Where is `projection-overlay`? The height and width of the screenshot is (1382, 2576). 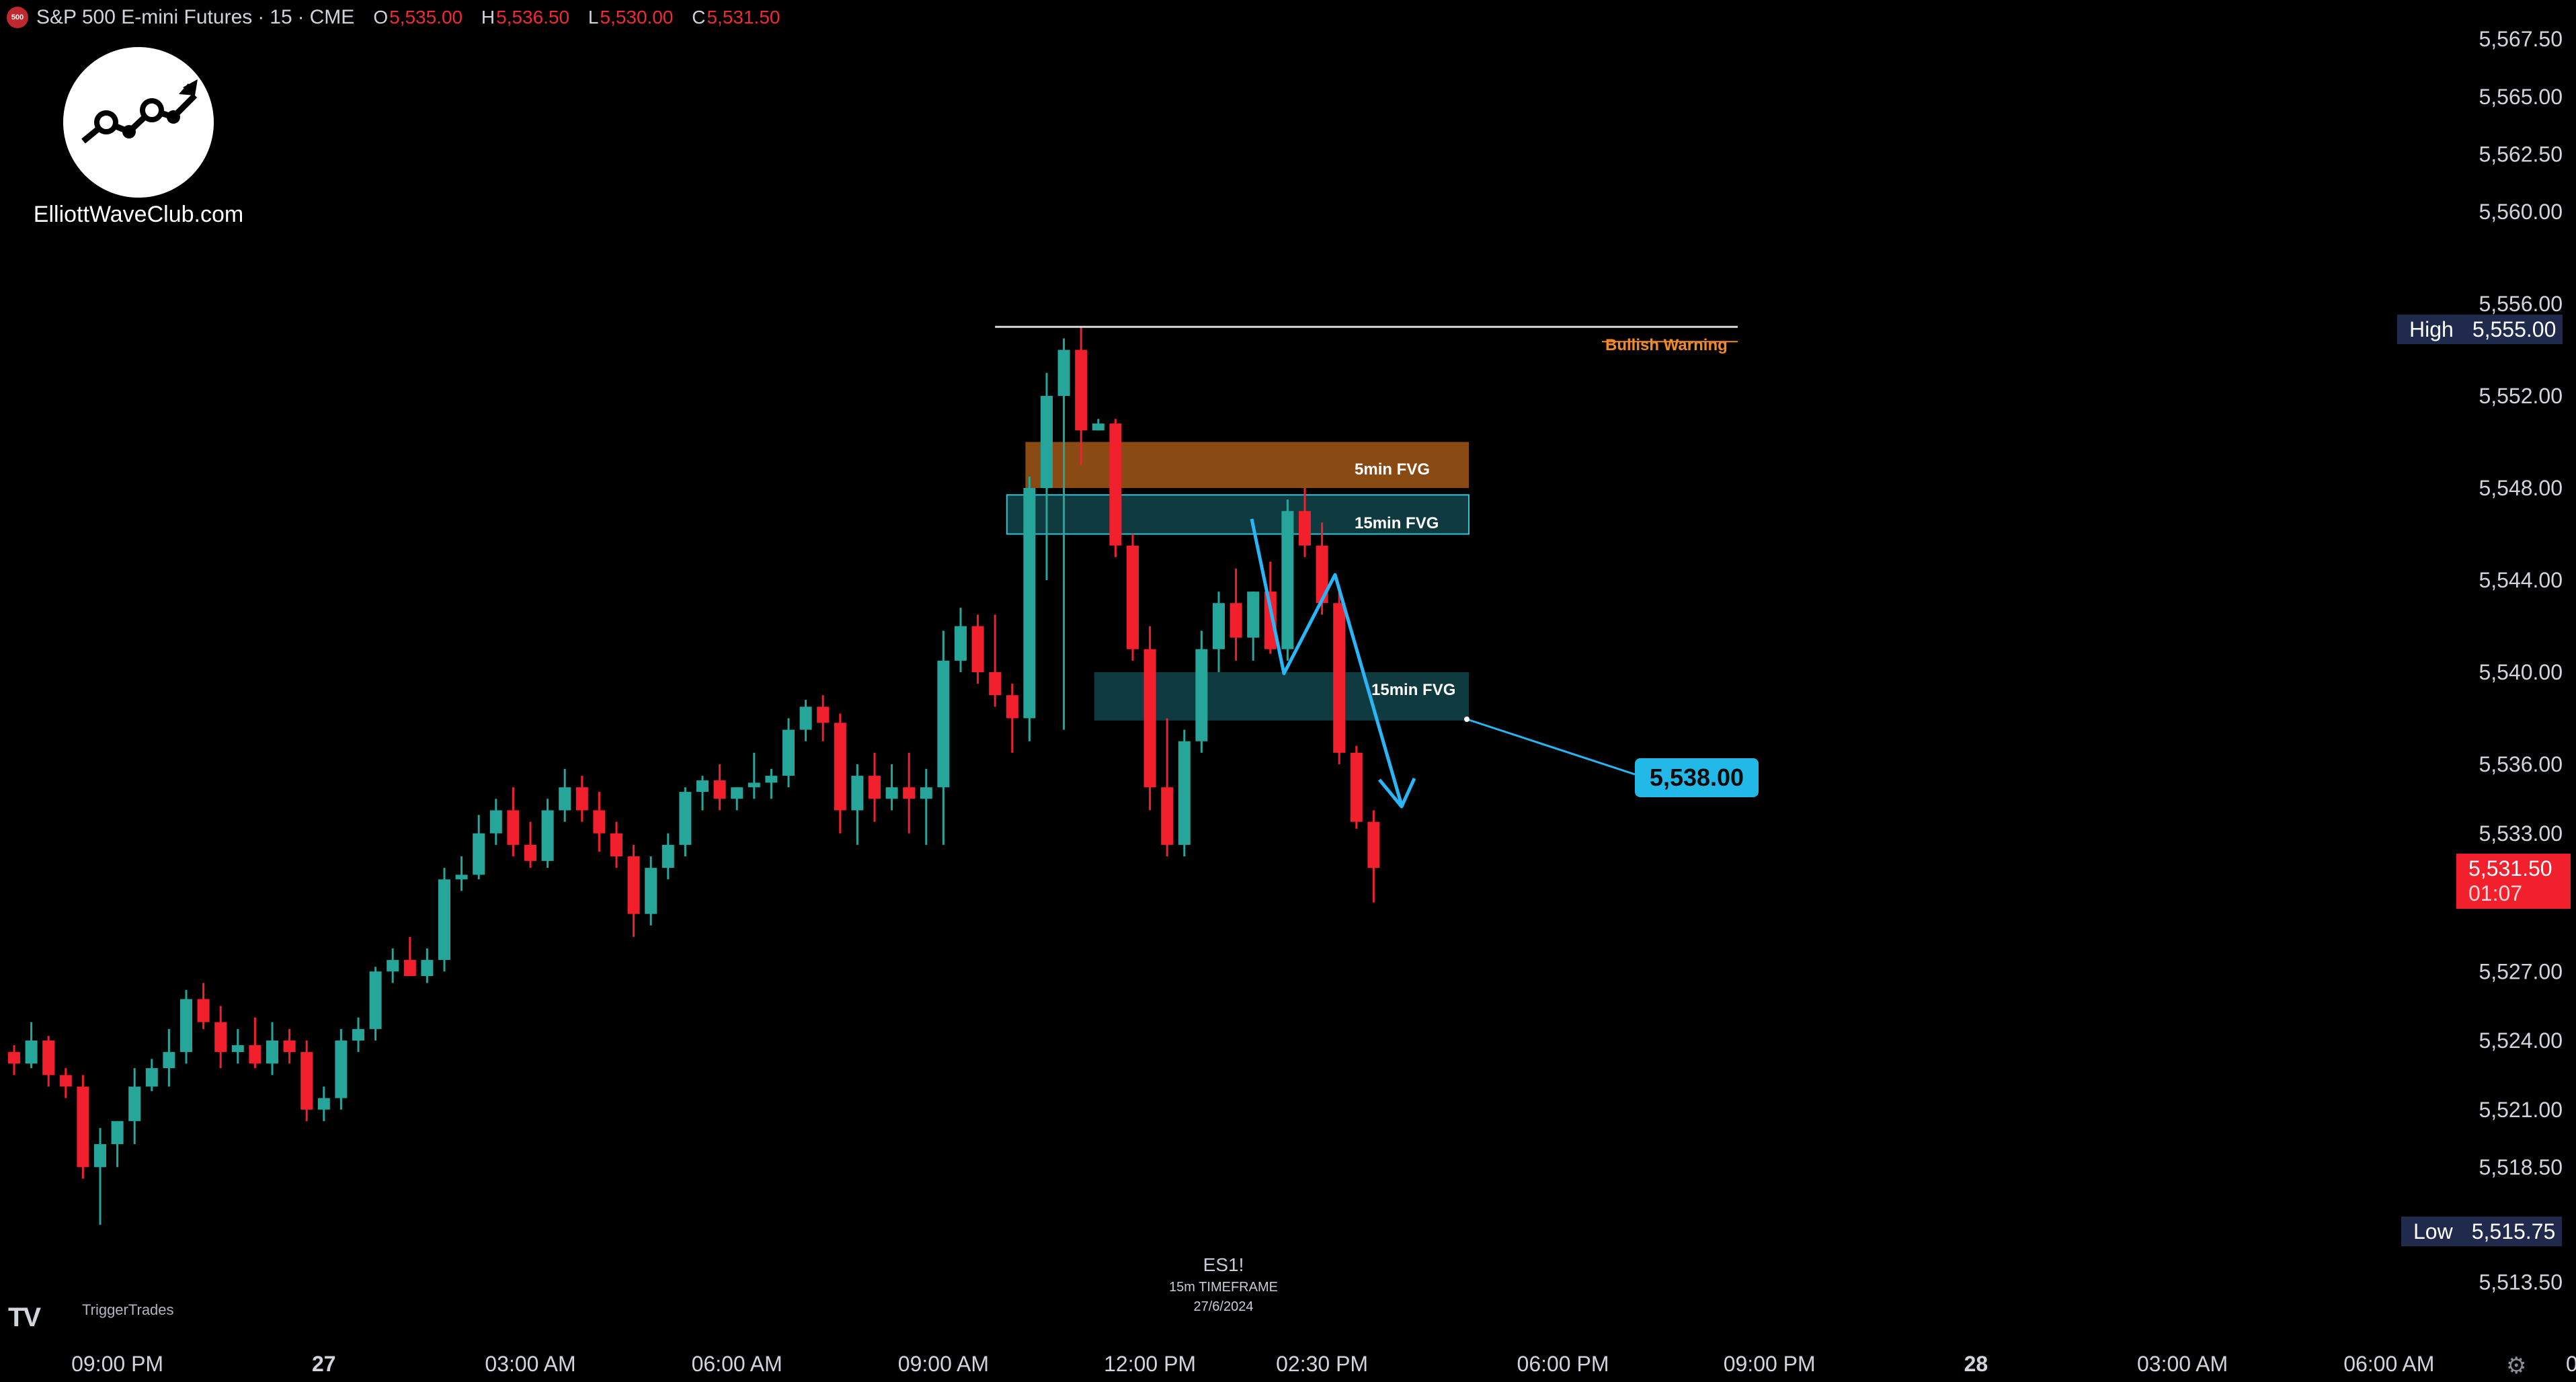
projection-overlay is located at coordinates (1366, 567).